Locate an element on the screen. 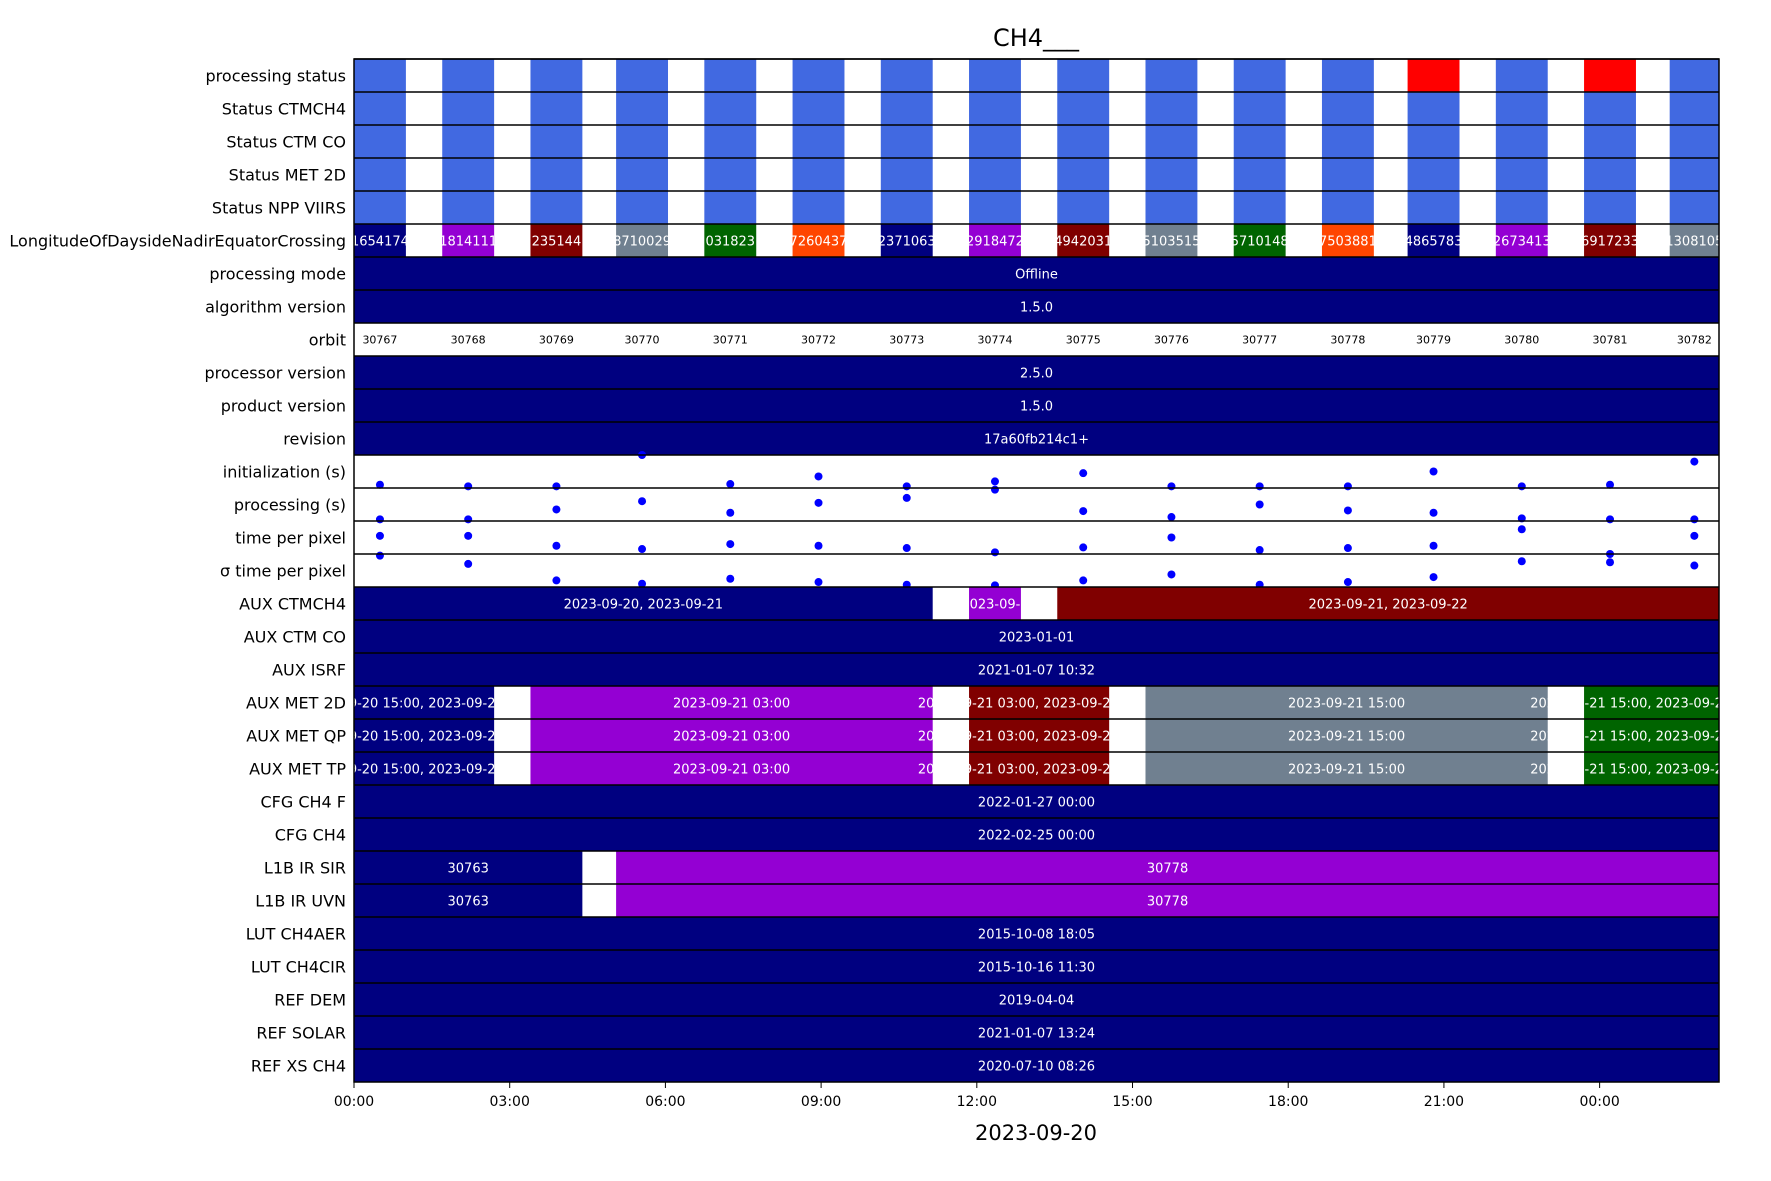 Image resolution: width=1771 pixels, height=1181 pixels. row-label-revision: revision is located at coordinates (314, 439).